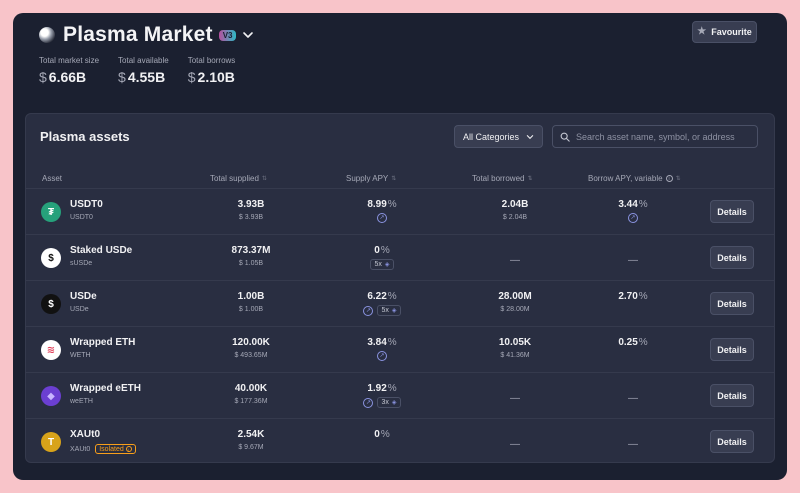 This screenshot has height=493, width=800. What do you see at coordinates (67, 77) in the screenshot?
I see `stat-amount: 6.66B` at bounding box center [67, 77].